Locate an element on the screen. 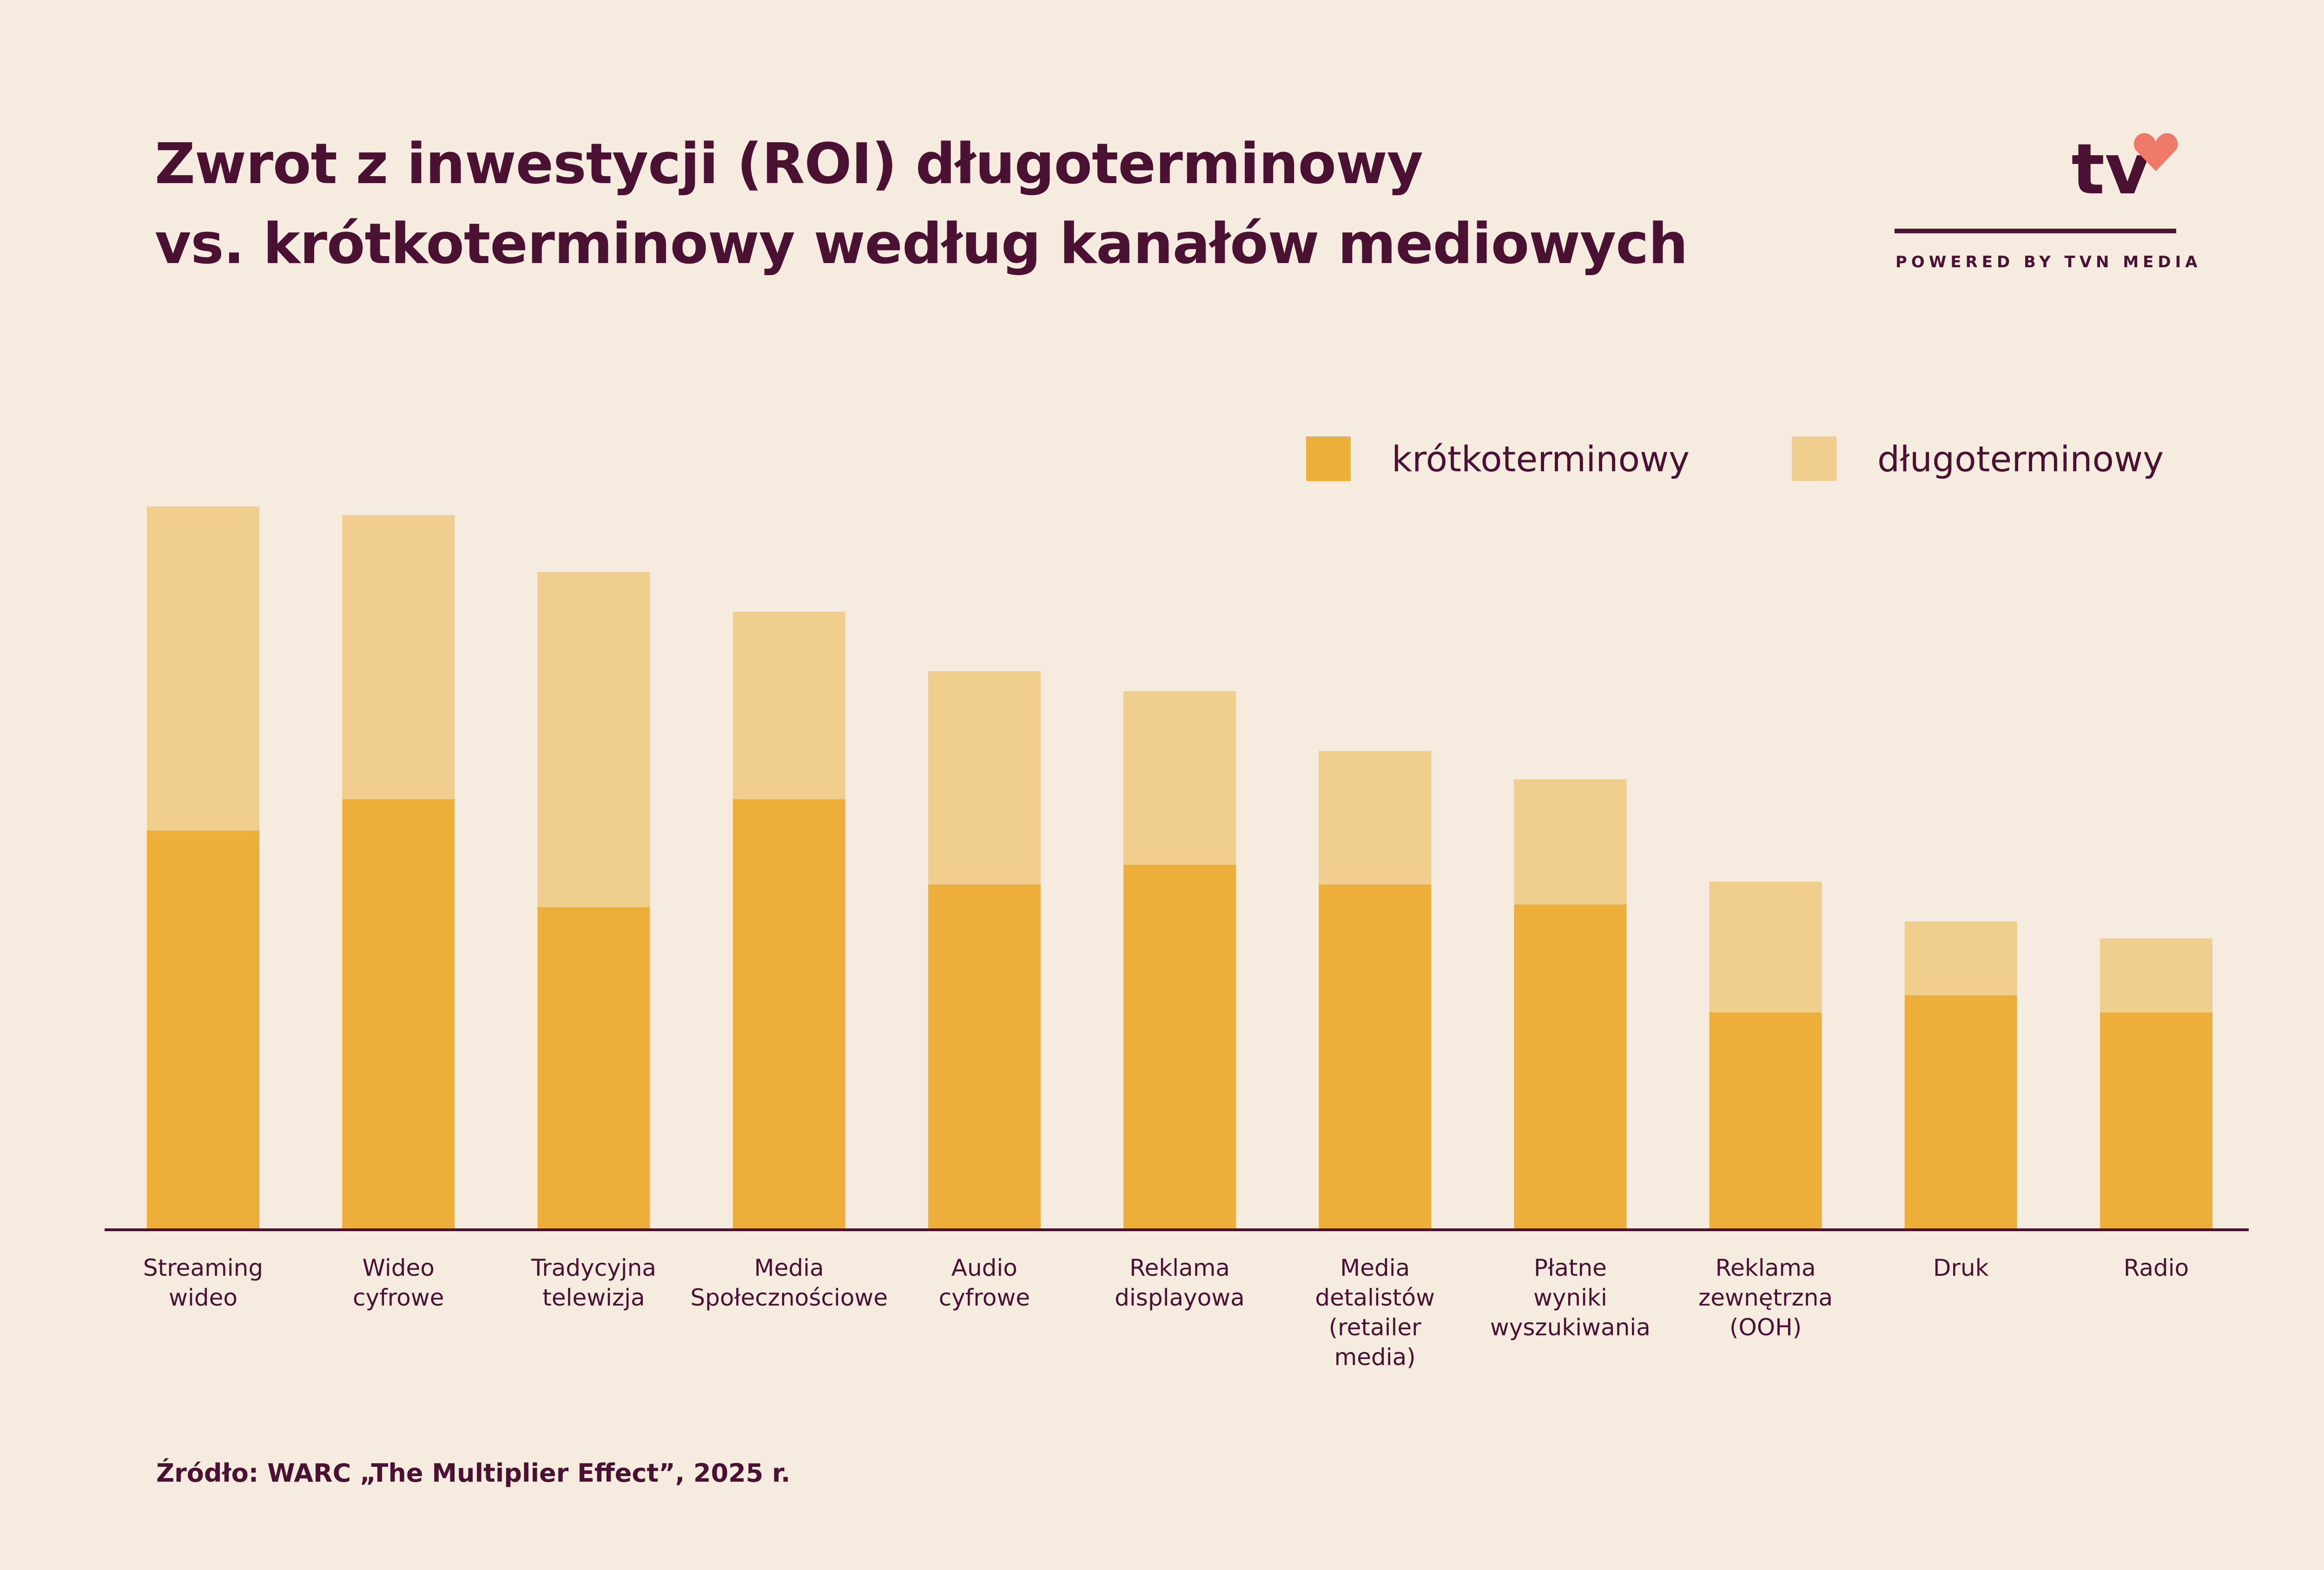 The image size is (2324, 1570). x-tick-label-6: Media detalistów (retailer media) is located at coordinates (1375, 1312).